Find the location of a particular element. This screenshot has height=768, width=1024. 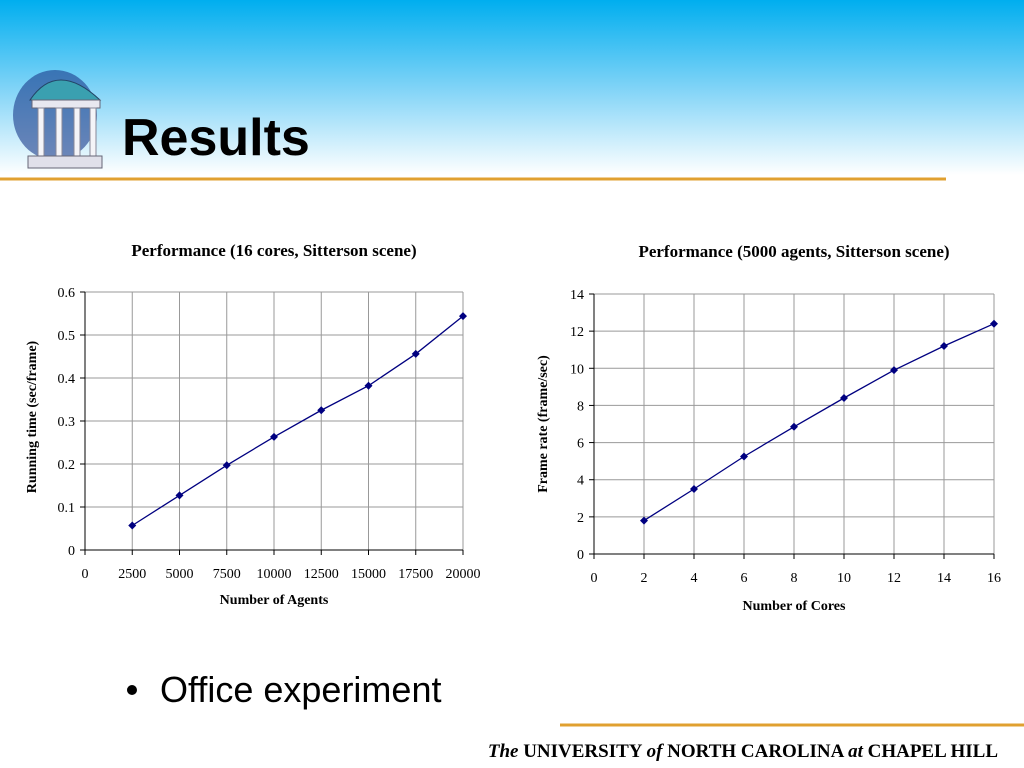

footer-part: The is located at coordinates (503, 751).